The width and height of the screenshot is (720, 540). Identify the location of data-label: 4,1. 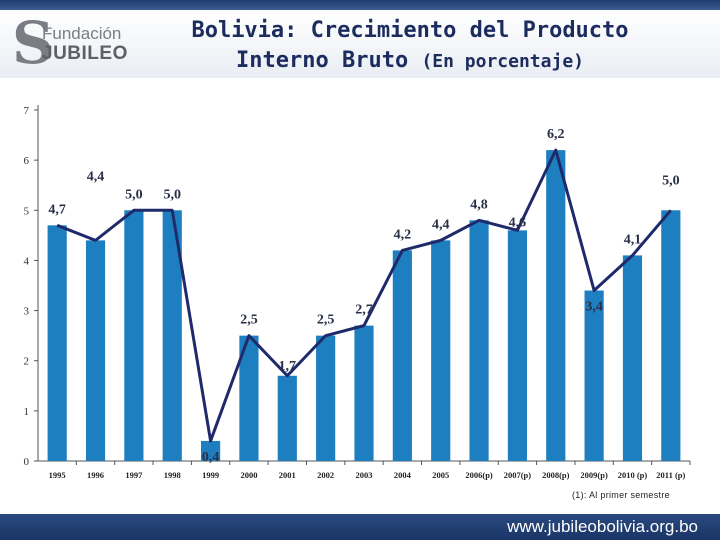
(633, 239).